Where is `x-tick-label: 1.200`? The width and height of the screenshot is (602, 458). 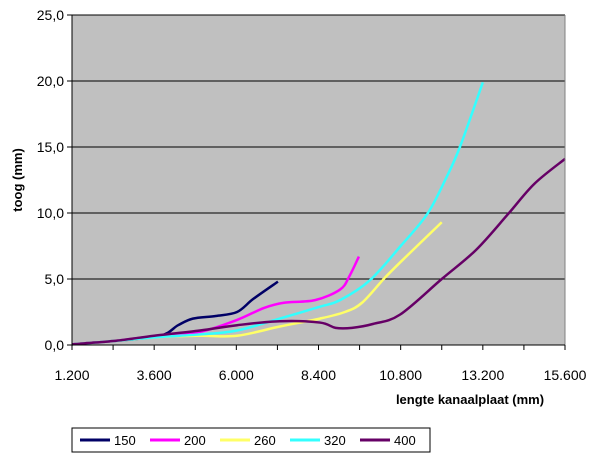 x-tick-label: 1.200 is located at coordinates (71, 375).